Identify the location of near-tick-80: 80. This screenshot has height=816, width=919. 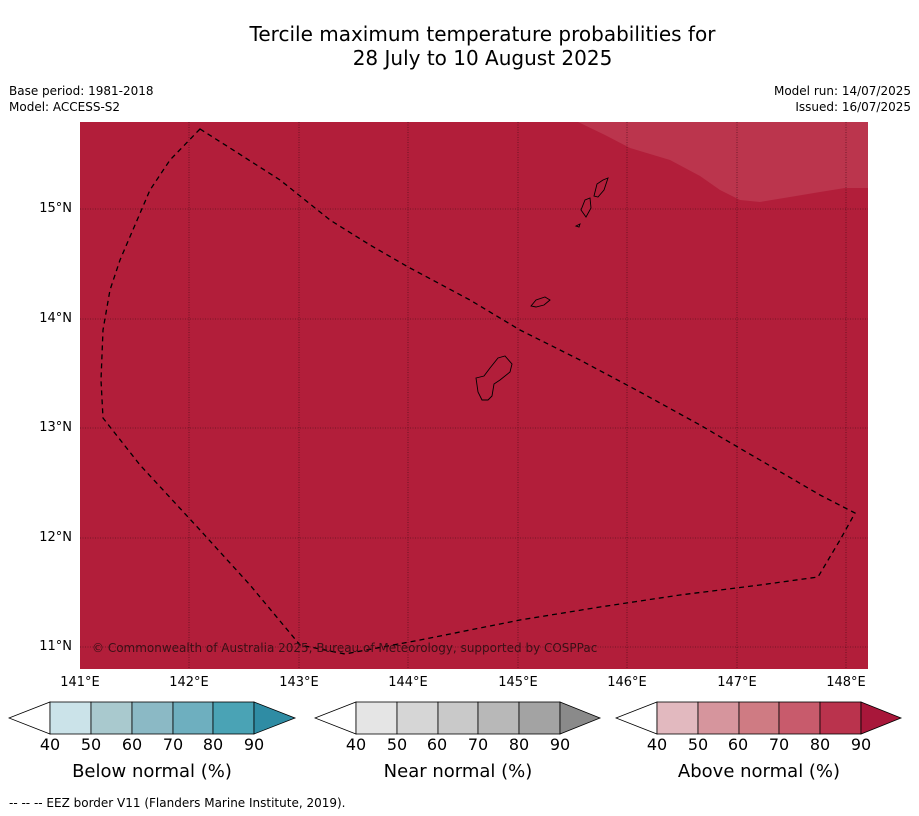
(519, 744).